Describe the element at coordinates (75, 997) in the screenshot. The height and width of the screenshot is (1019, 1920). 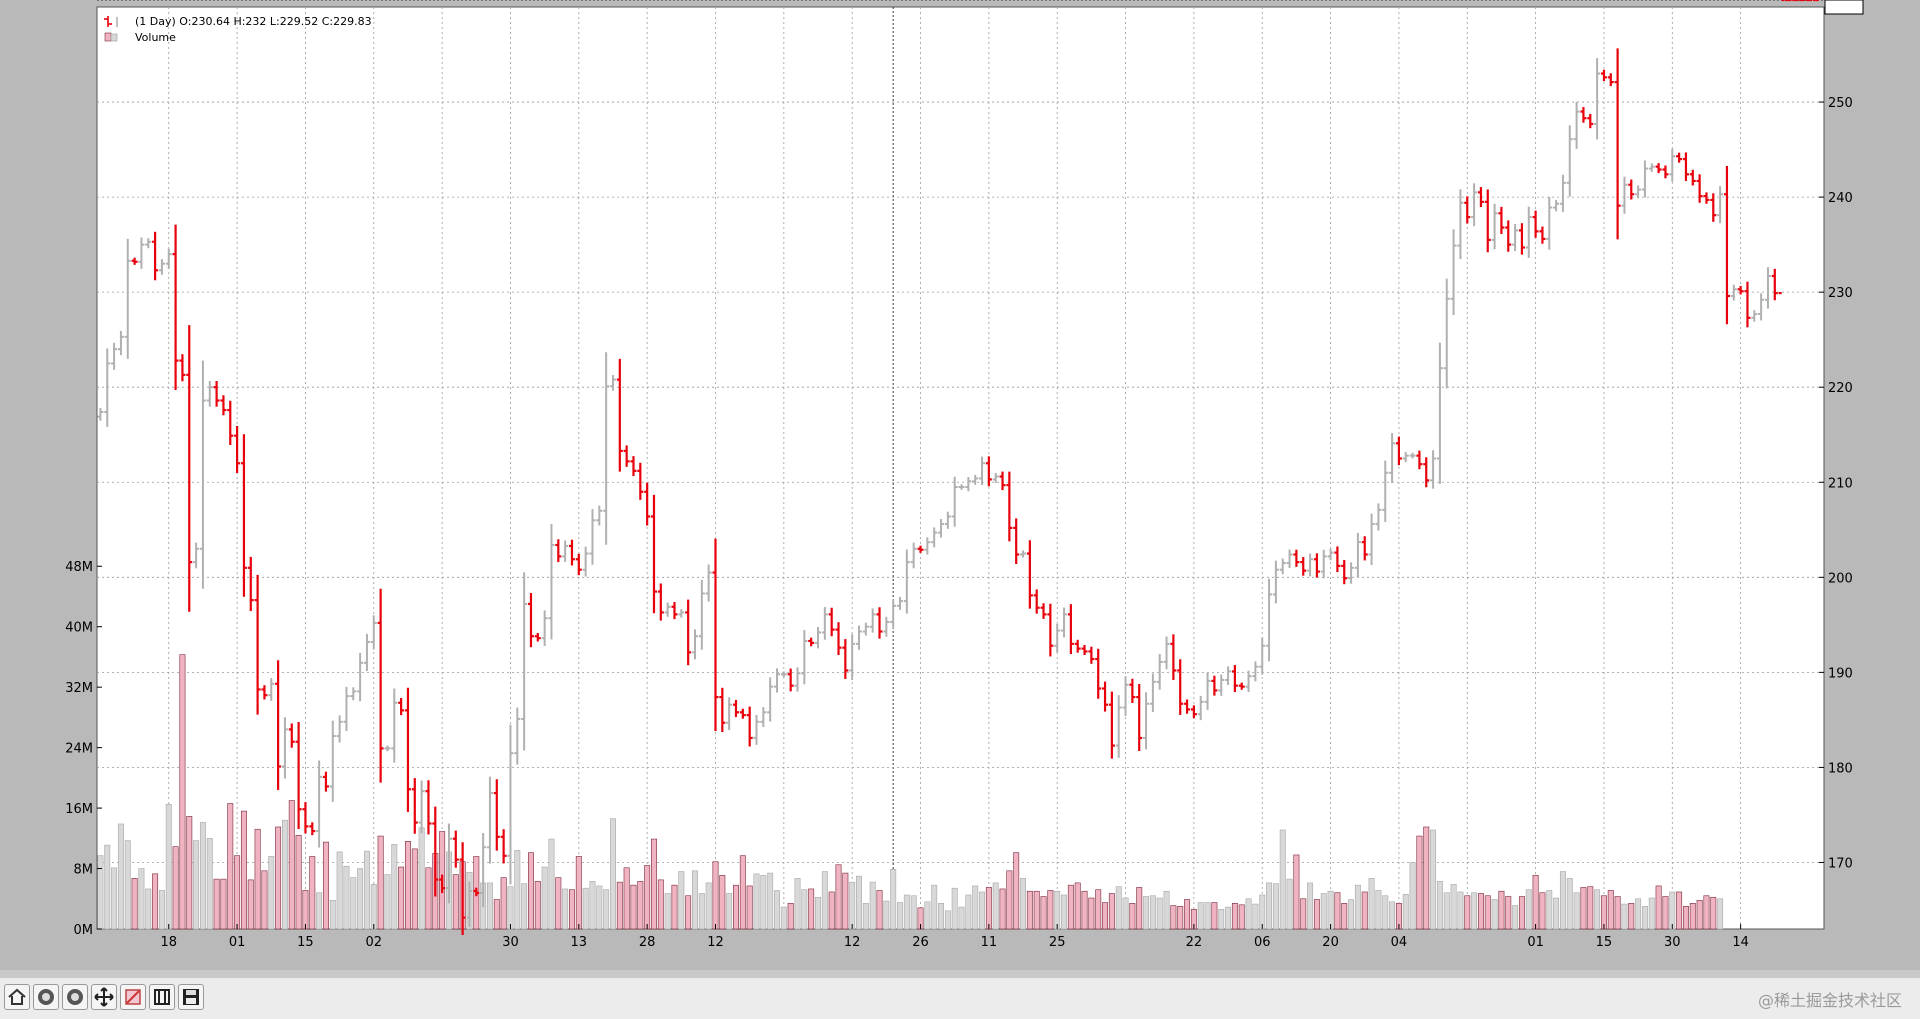
I see `forward-button` at that location.